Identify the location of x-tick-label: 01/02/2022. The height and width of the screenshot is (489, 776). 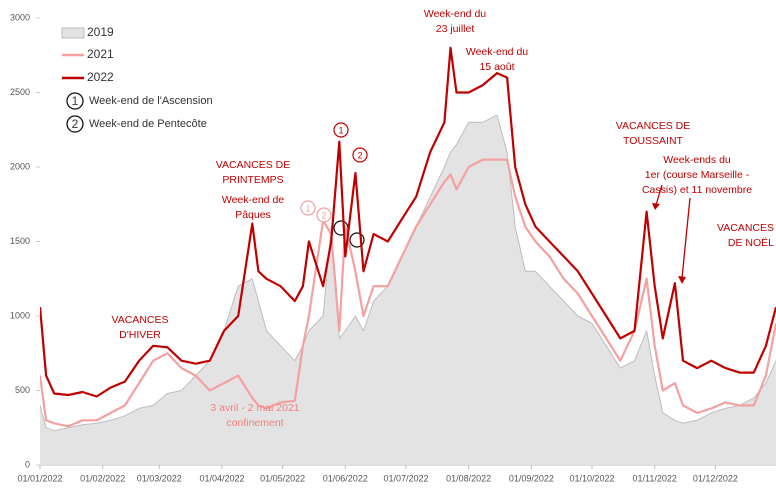
(102, 478).